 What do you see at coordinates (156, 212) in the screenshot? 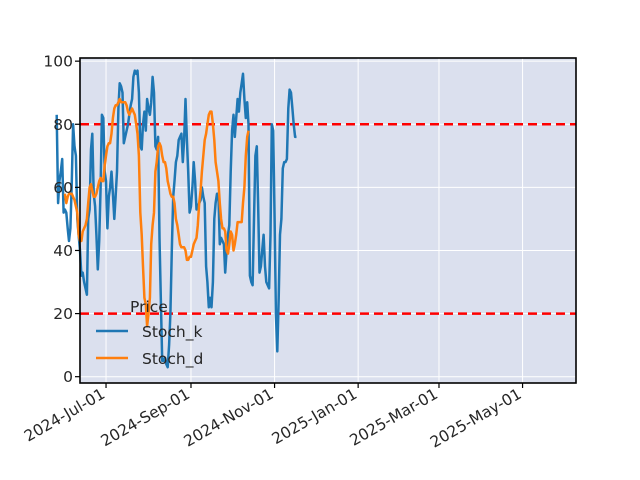
I see `series-line-stoch-d` at bounding box center [156, 212].